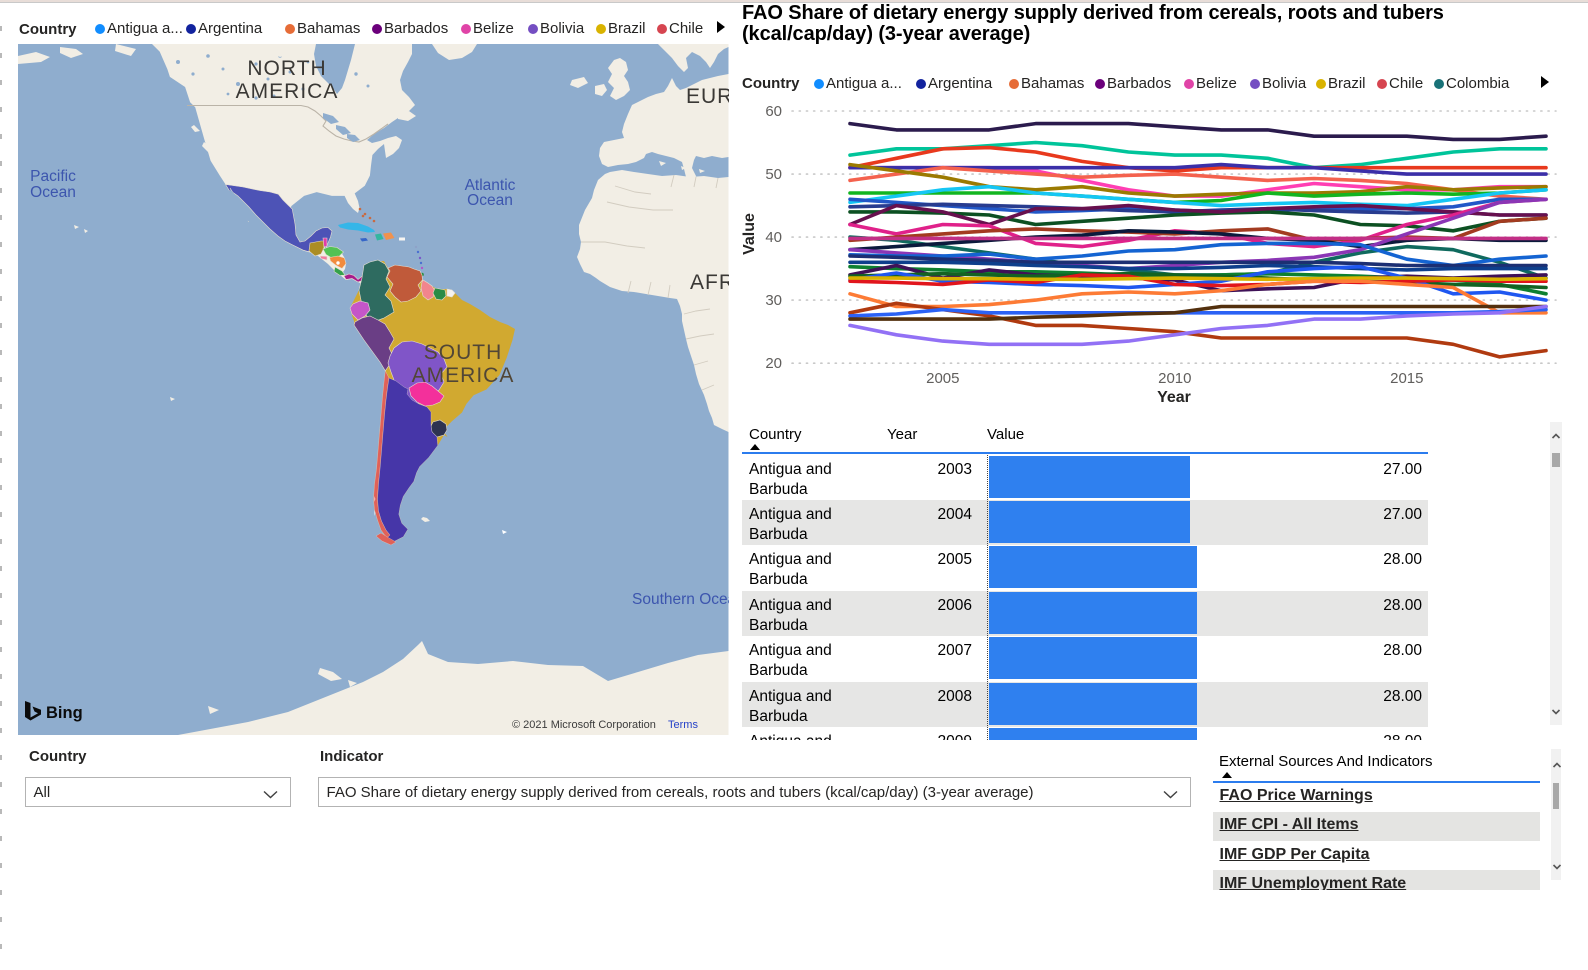 This screenshot has width=1588, height=970. What do you see at coordinates (683, 725) in the screenshot?
I see `svg-text: Terms` at bounding box center [683, 725].